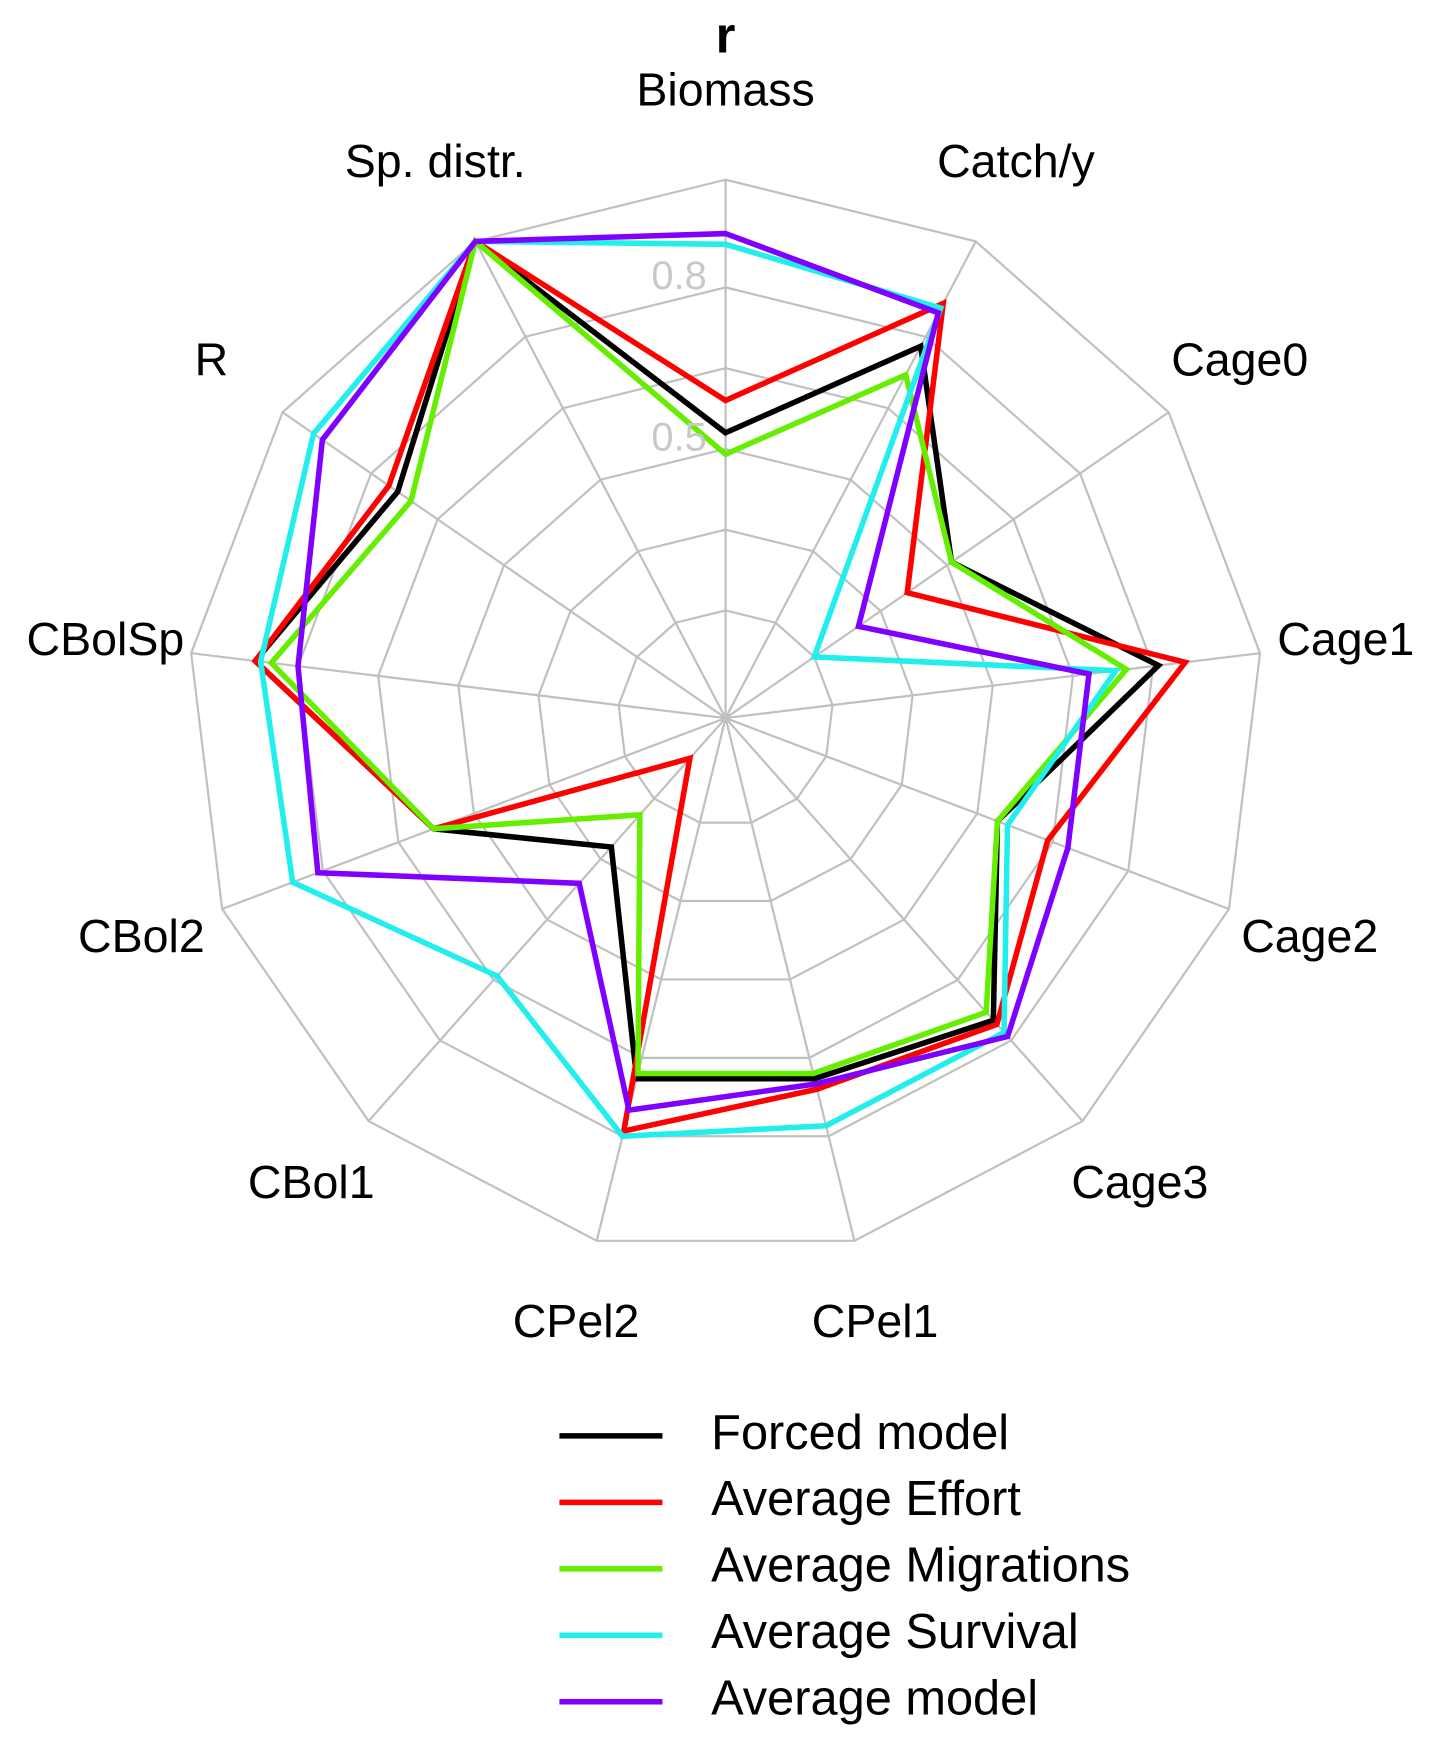 The height and width of the screenshot is (1743, 1429). What do you see at coordinates (1239, 359) in the screenshot?
I see `axis-label: Cage0` at bounding box center [1239, 359].